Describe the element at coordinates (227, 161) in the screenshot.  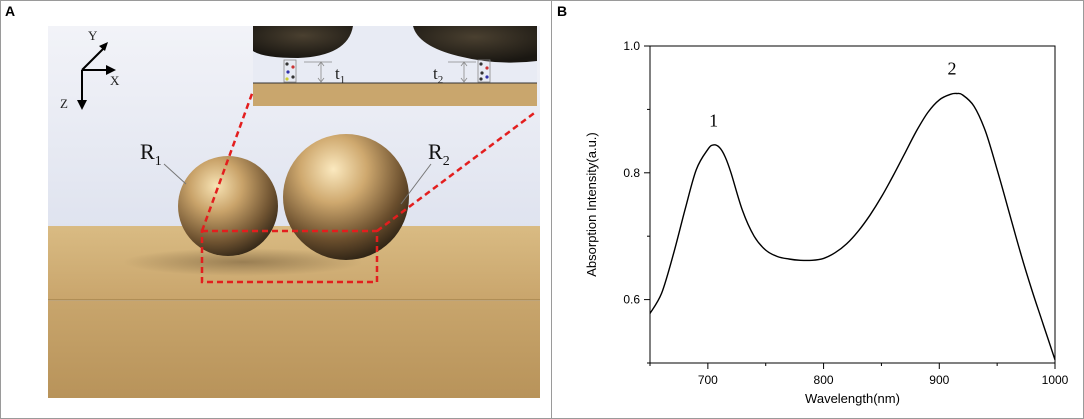
I see `zoom-line-left` at that location.